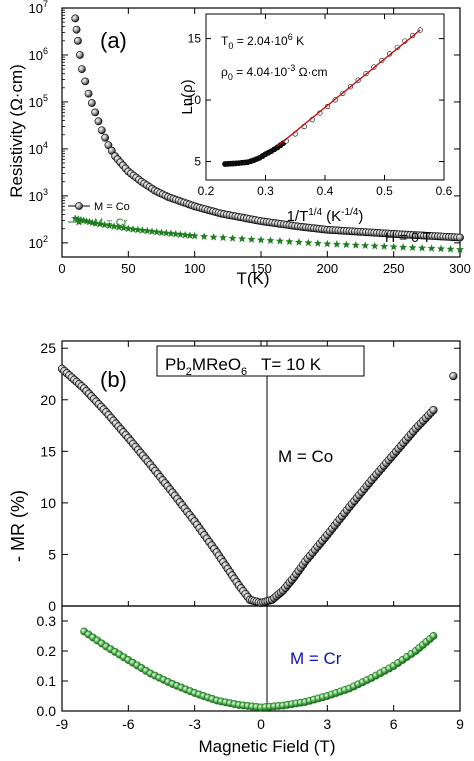  Describe the element at coordinates (394, 724) in the screenshot. I see `c-xtick-label: 6` at that location.